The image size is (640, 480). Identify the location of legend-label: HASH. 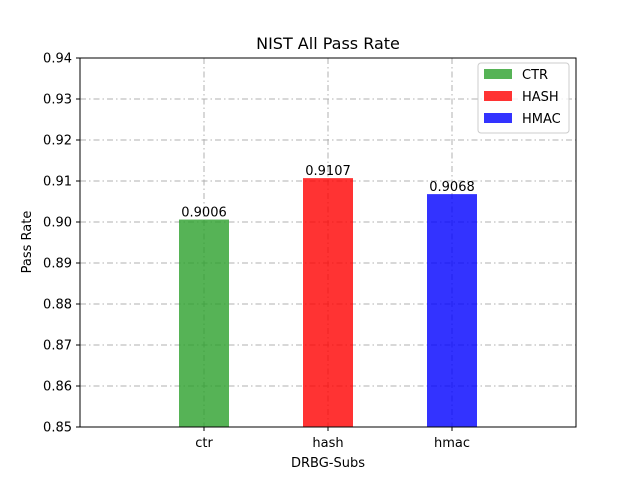
(540, 97).